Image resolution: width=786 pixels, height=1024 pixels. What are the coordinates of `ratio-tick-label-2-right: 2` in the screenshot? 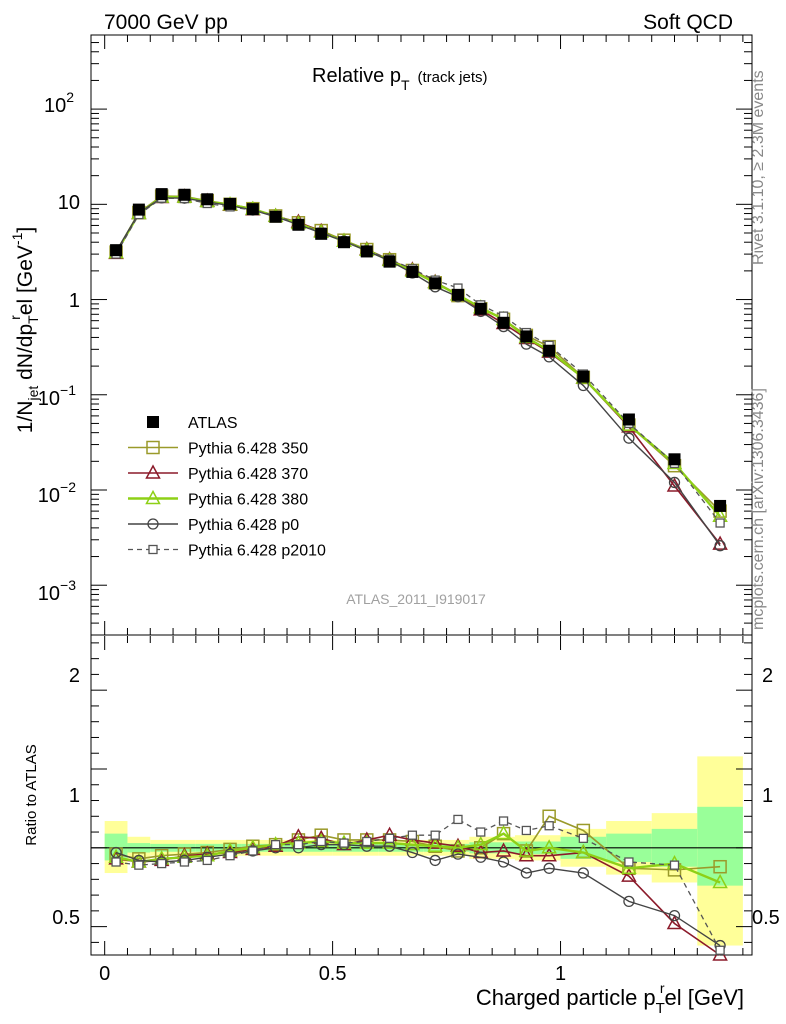 It's located at (767, 676).